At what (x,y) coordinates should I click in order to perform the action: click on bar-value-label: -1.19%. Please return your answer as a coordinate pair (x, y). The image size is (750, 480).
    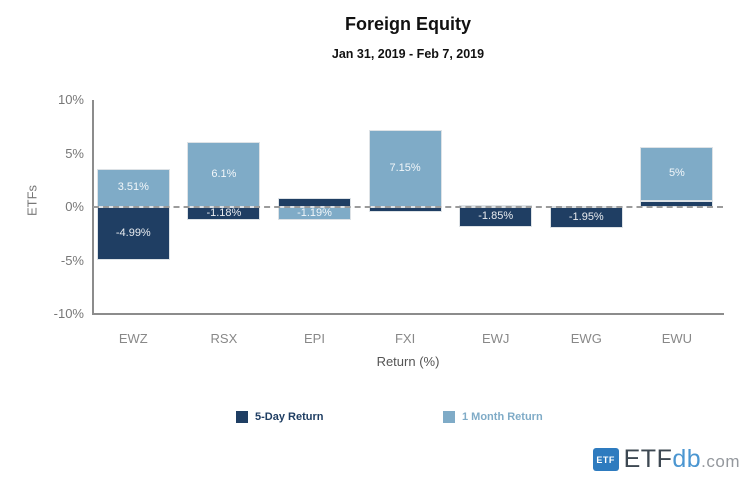
    Looking at the image, I should click on (314, 213).